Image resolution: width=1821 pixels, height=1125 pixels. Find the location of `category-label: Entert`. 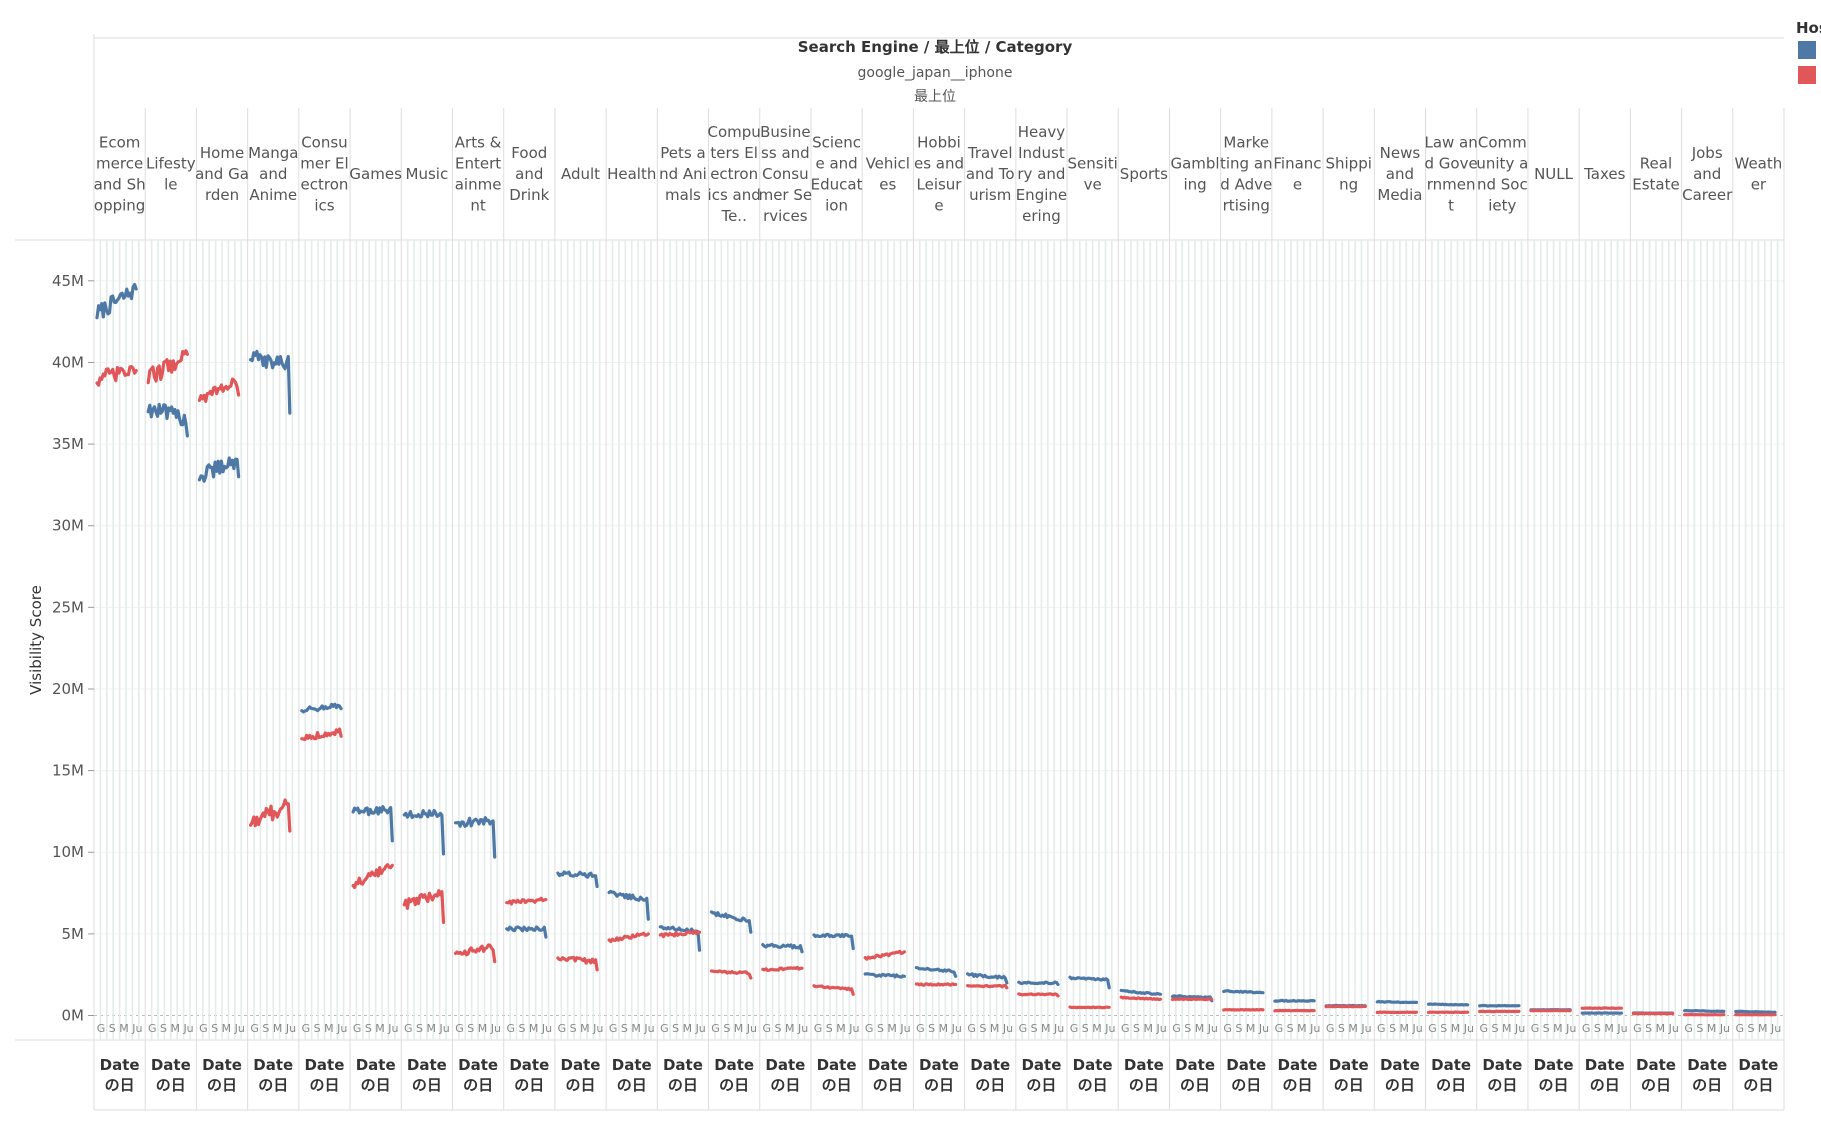

category-label: Entert is located at coordinates (478, 164).